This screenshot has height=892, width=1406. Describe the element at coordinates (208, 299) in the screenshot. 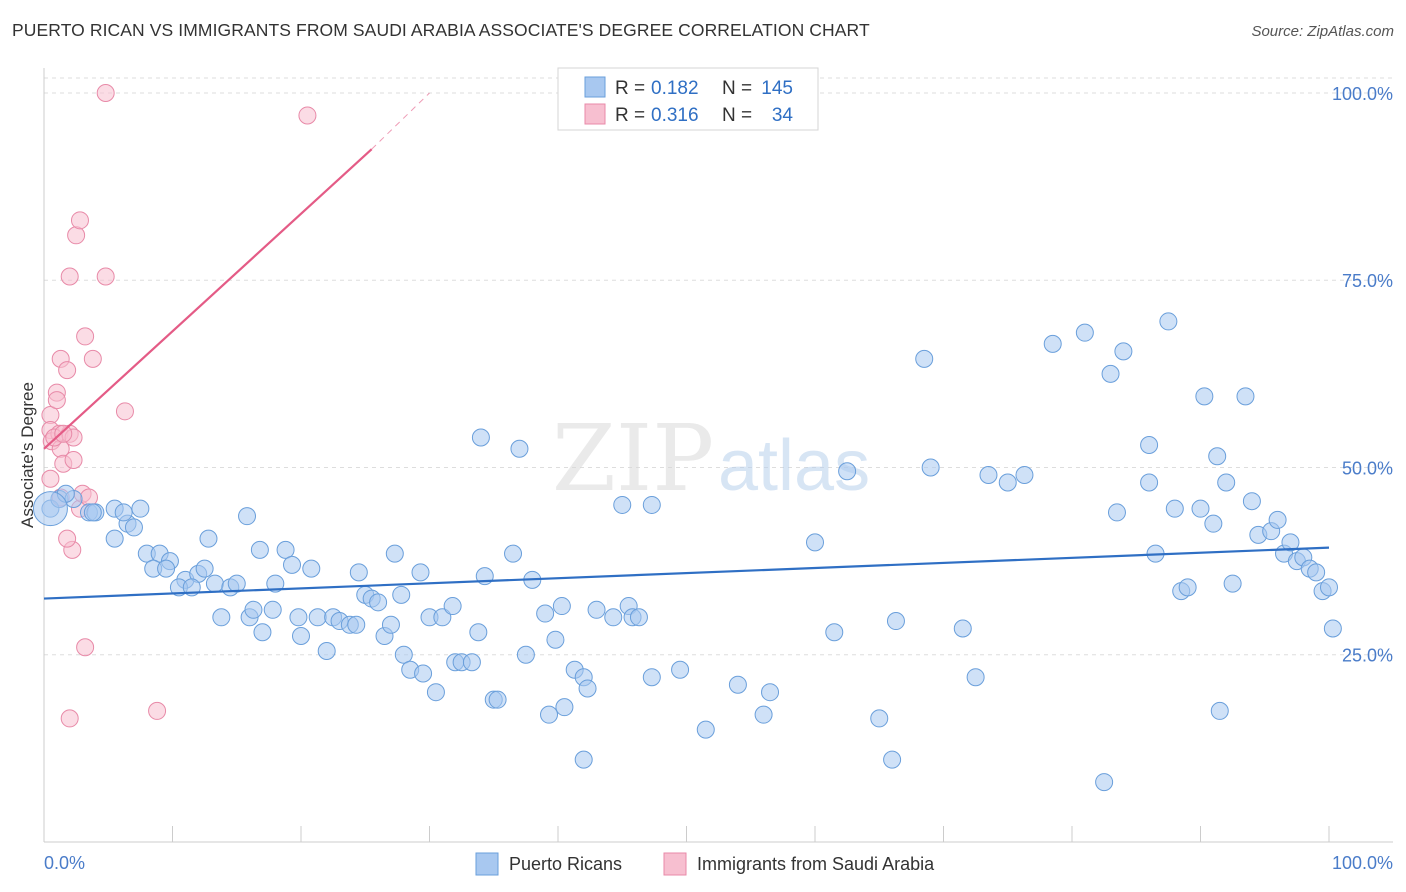

I see `pink-trendline` at that location.